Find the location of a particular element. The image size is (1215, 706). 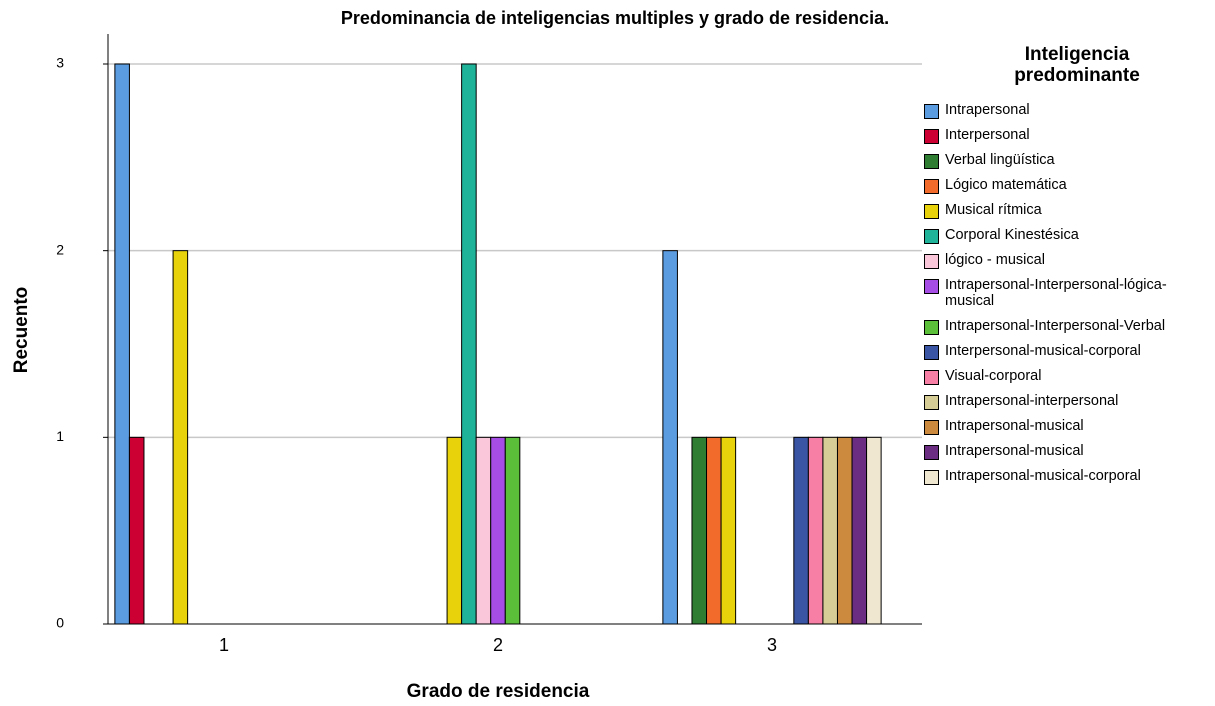

legend-entry: Intrapersonal-musical-corporal is located at coordinates (1067, 478).